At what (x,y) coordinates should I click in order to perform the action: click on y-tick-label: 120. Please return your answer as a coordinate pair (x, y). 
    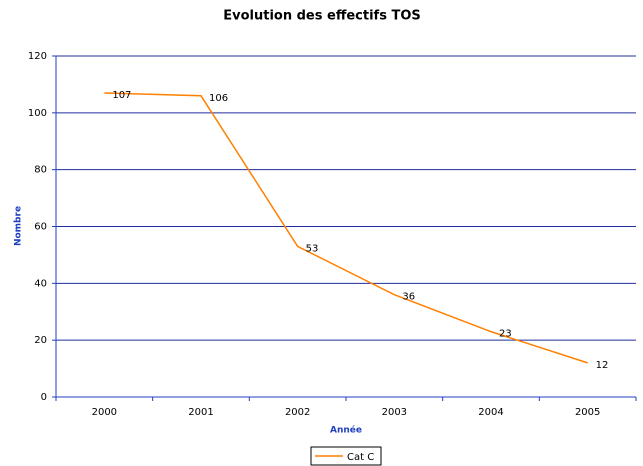
    Looking at the image, I should click on (37, 56).